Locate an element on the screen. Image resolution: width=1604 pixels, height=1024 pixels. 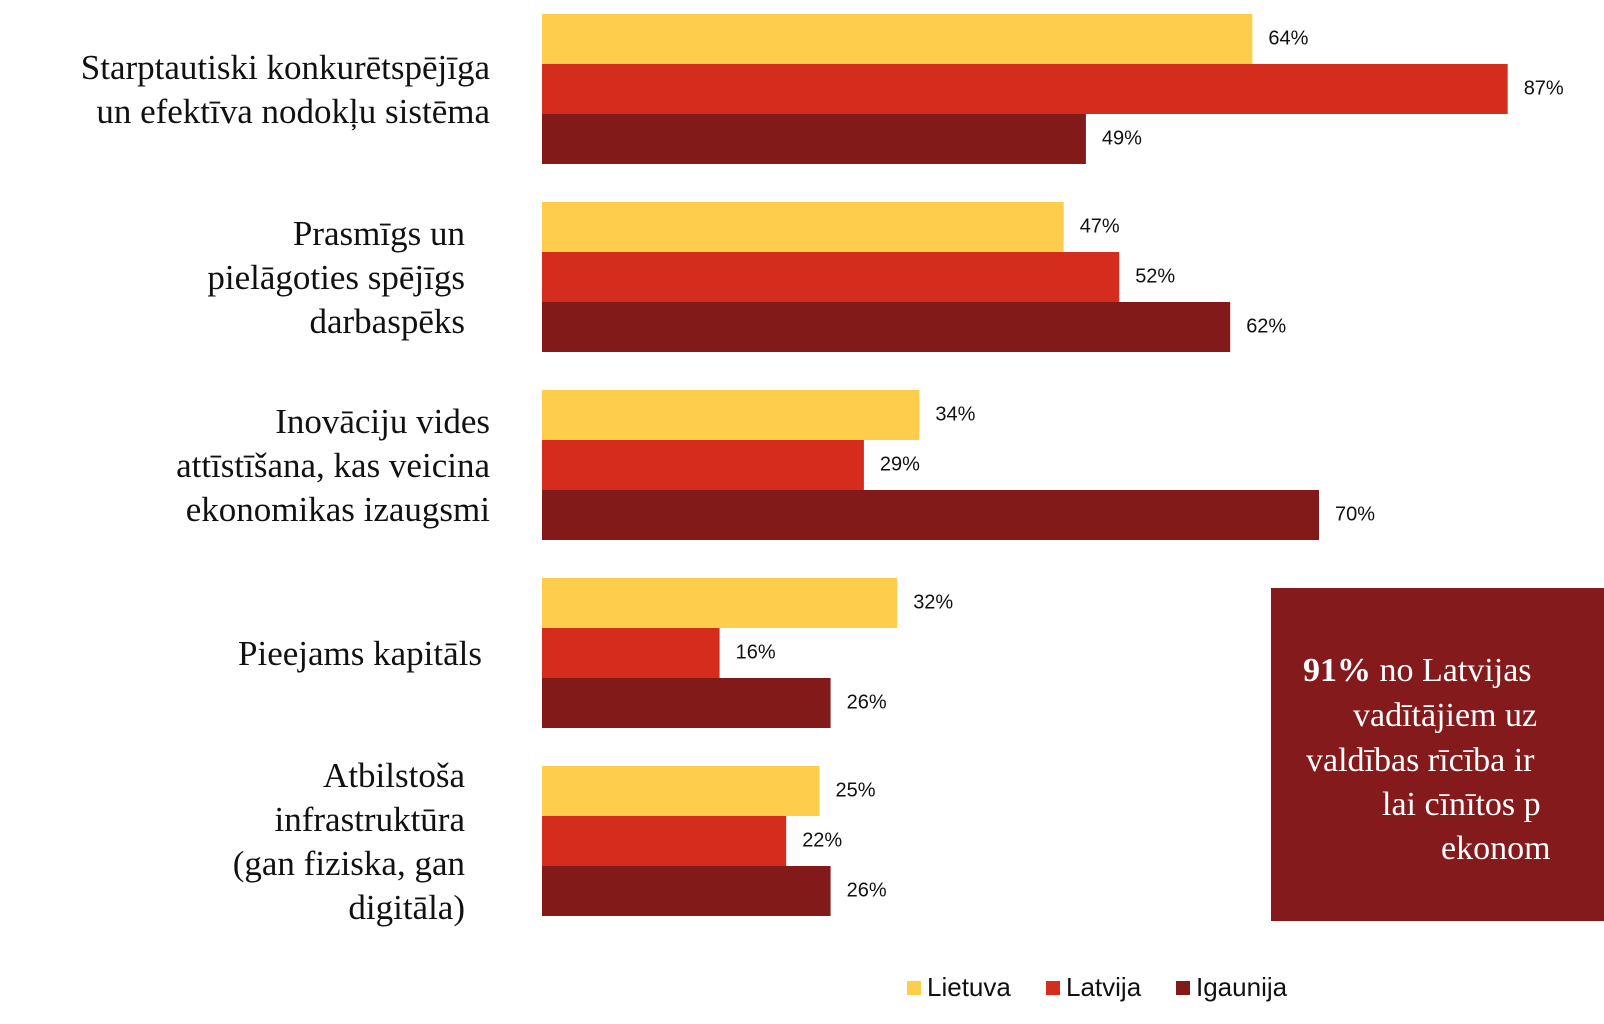
category-label: Starptautiski konkurētspējīga is located at coordinates (286, 67).